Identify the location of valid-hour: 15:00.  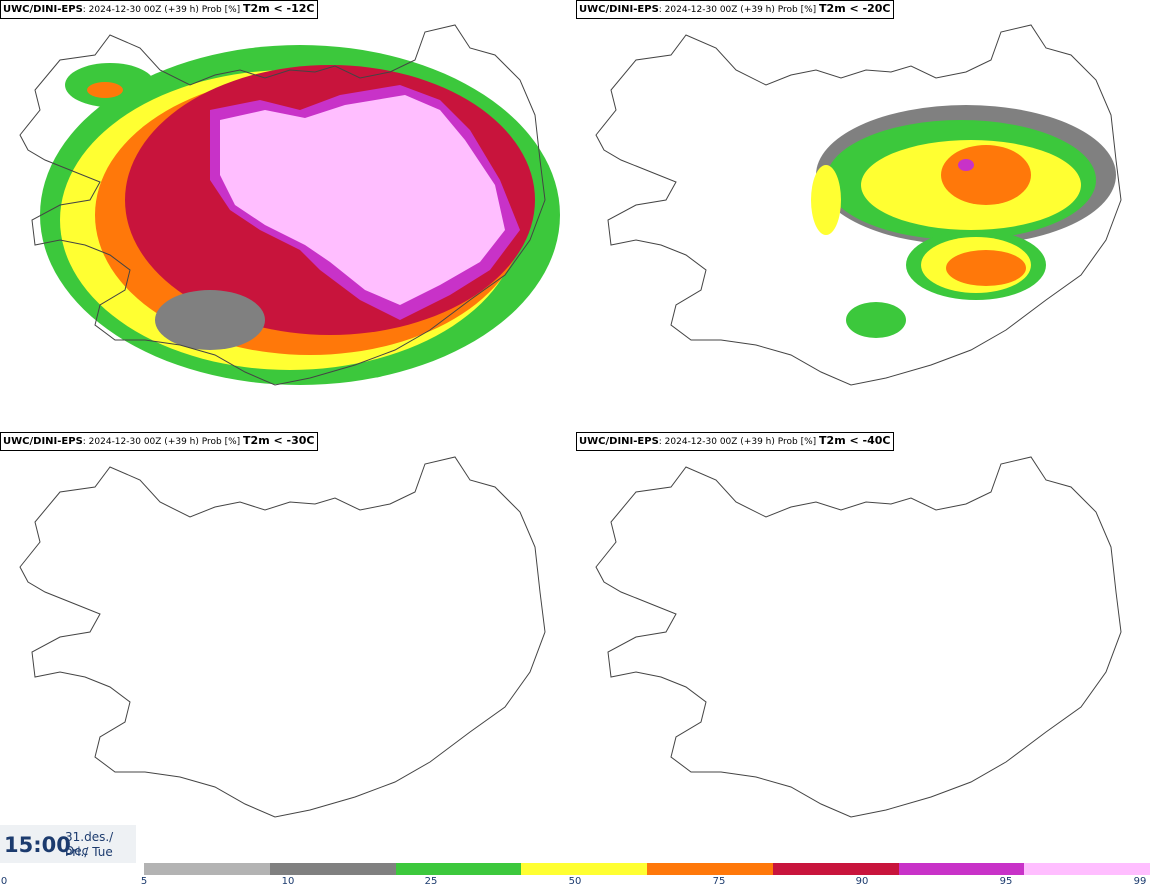
(37, 845).